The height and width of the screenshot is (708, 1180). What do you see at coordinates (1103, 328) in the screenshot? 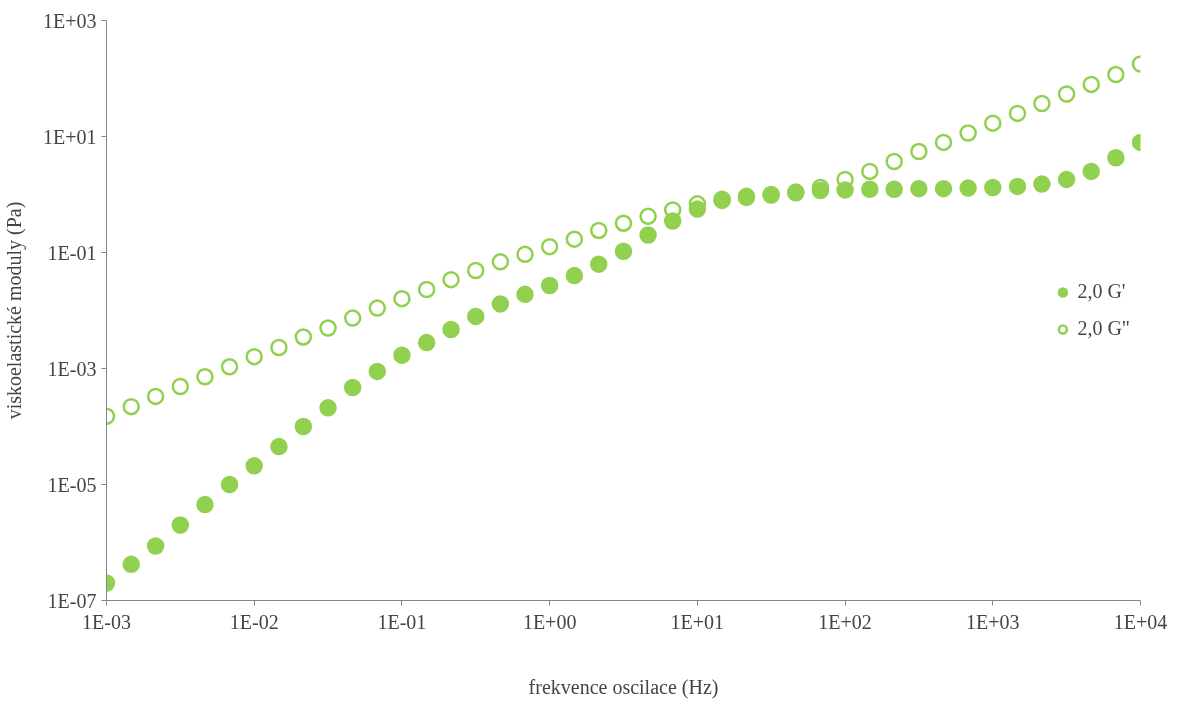
I see `legend-label: 2,0 G"` at bounding box center [1103, 328].